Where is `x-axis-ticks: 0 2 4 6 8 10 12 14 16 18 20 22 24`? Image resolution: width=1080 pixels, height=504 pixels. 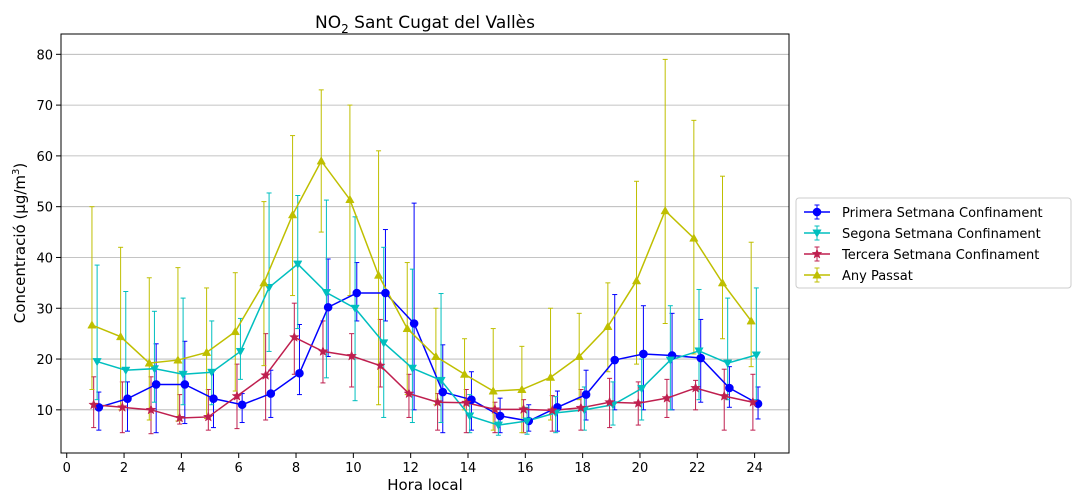 x-axis-ticks: 0 2 4 6 8 10 12 14 16 18 20 22 24 is located at coordinates (413, 464).